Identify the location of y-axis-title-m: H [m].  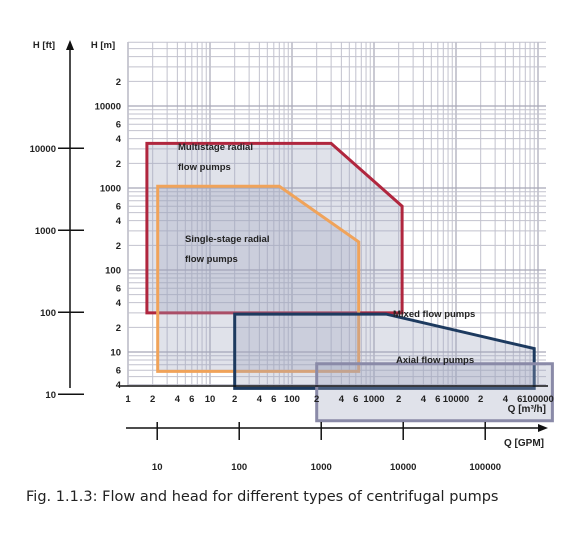
(103, 45).